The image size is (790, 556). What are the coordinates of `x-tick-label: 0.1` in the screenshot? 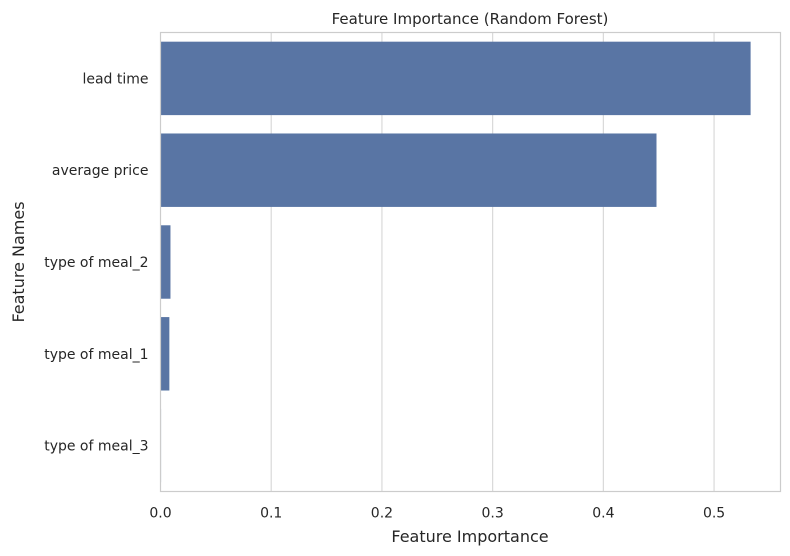 It's located at (271, 514).